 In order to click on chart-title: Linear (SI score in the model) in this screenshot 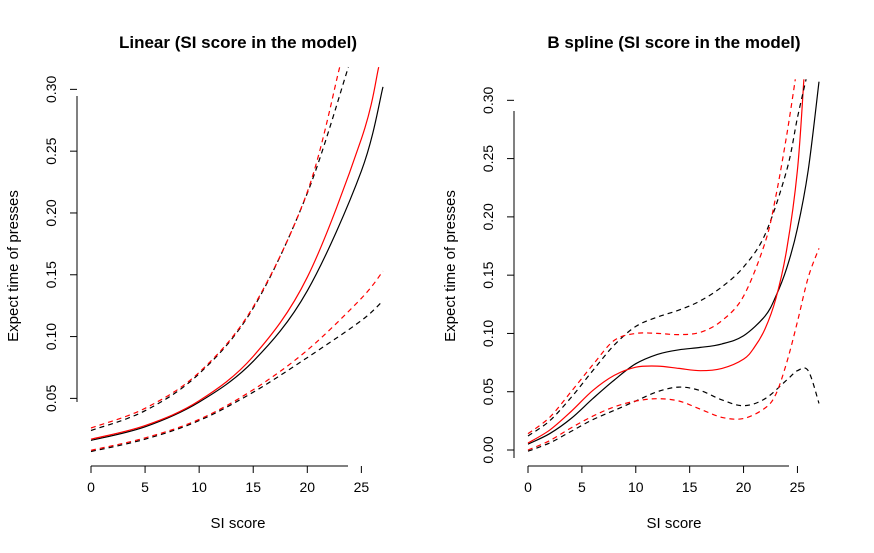, I will do `click(238, 42)`.